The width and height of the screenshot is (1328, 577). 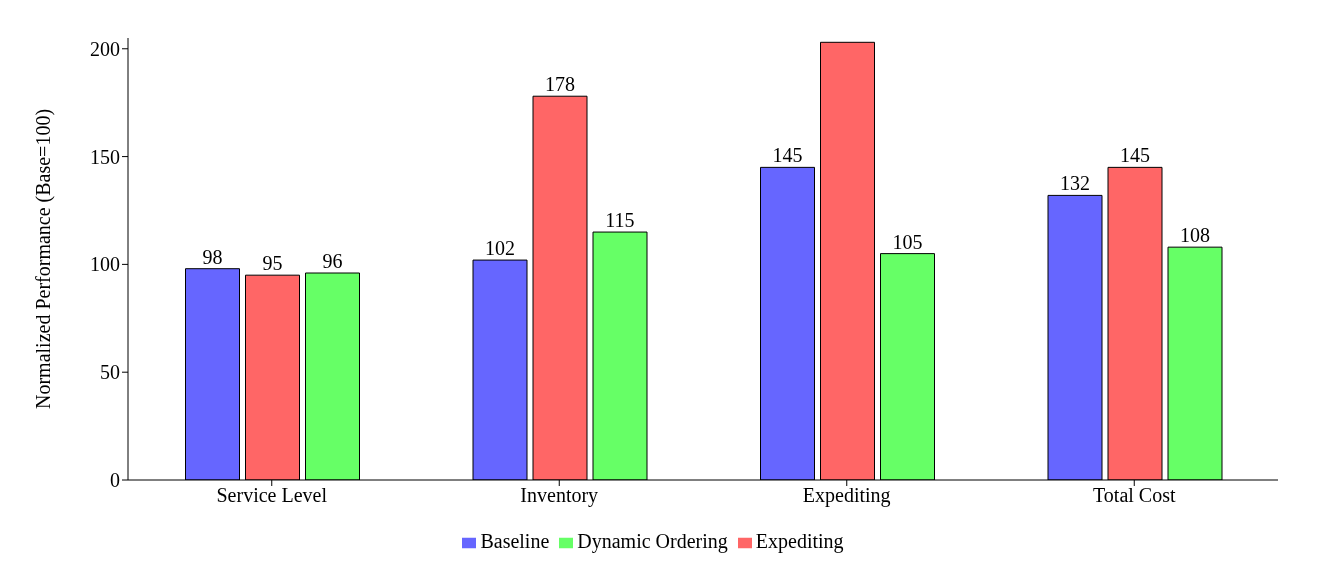 What do you see at coordinates (652, 541) in the screenshot?
I see `legend-label: Dynamic Ordering` at bounding box center [652, 541].